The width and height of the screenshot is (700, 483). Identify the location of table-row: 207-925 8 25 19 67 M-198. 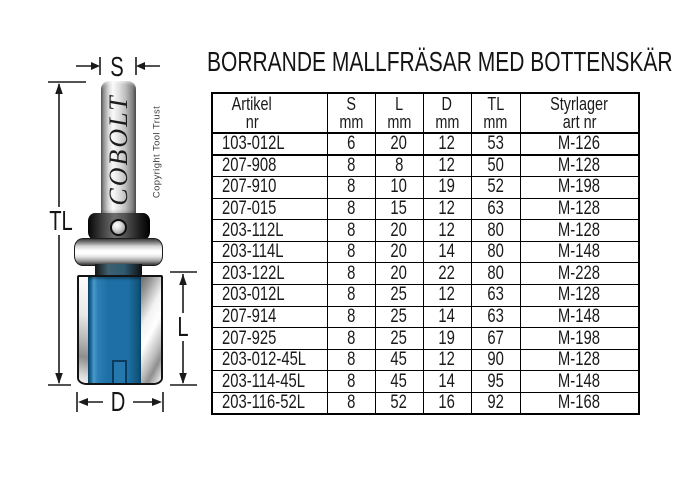
(425, 338).